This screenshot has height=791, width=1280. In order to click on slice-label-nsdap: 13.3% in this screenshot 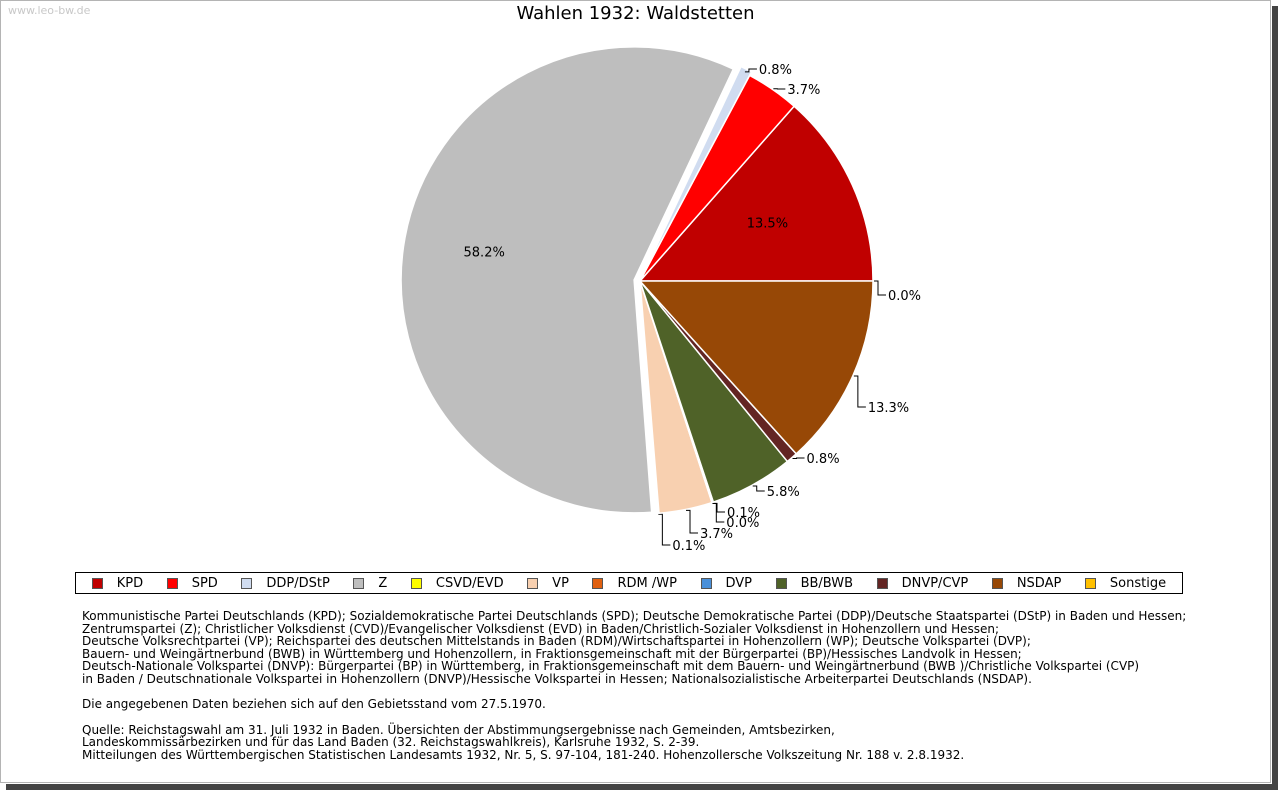, I will do `click(888, 408)`.